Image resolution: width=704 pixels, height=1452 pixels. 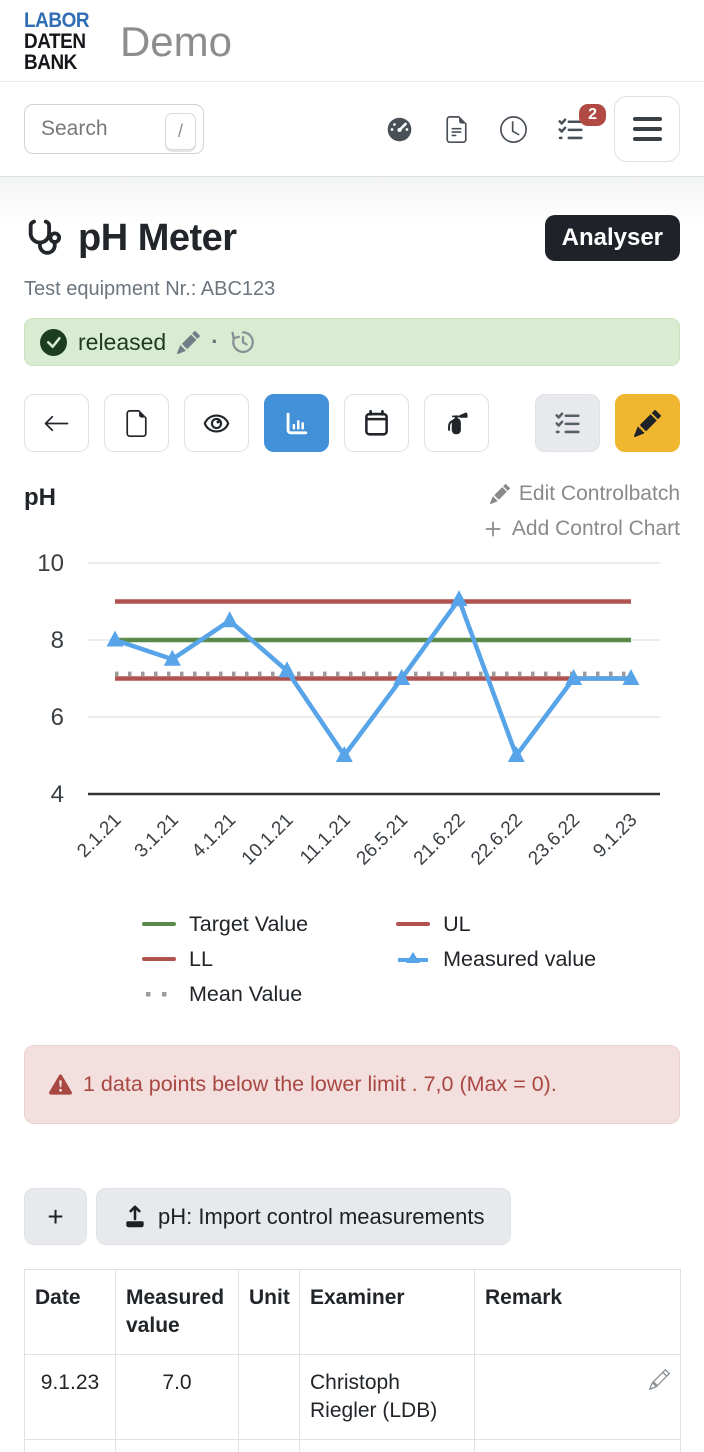 I want to click on plus-icon, so click(x=493, y=529).